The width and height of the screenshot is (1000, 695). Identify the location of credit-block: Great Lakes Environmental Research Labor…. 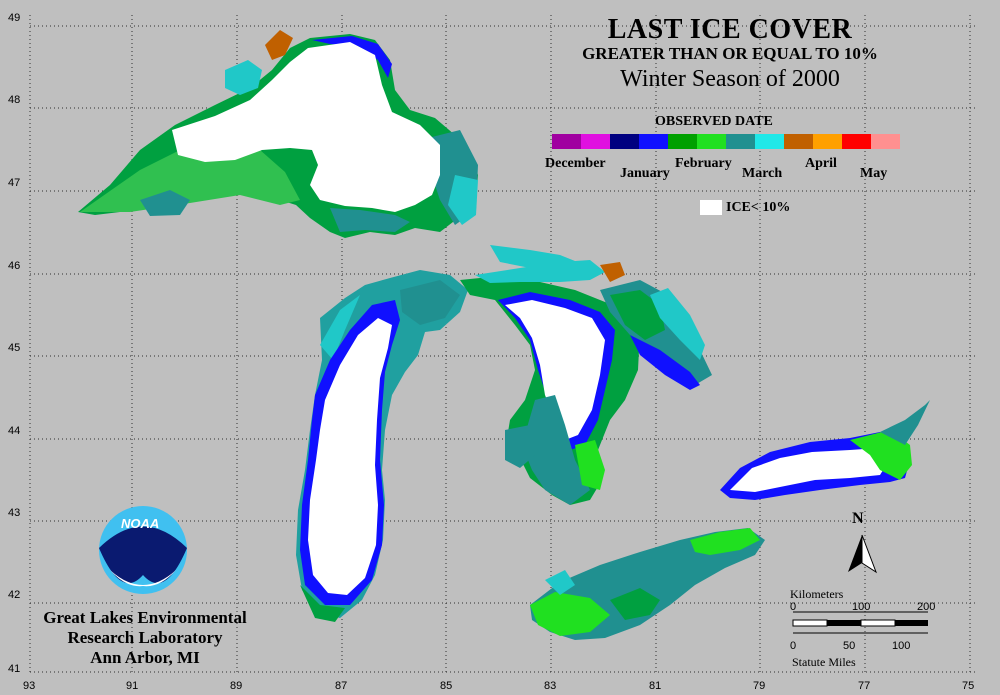
(145, 638).